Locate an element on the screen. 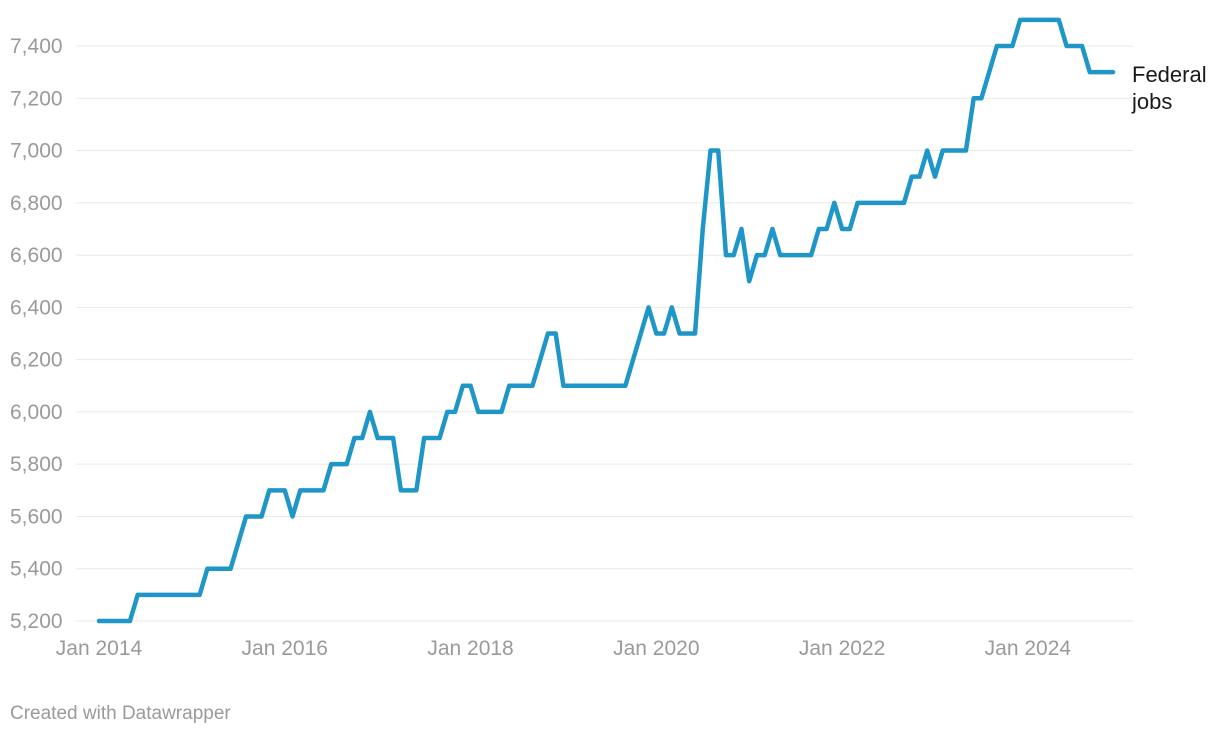 The height and width of the screenshot is (738, 1220). legend-label-line-1: Federal is located at coordinates (1169, 74).